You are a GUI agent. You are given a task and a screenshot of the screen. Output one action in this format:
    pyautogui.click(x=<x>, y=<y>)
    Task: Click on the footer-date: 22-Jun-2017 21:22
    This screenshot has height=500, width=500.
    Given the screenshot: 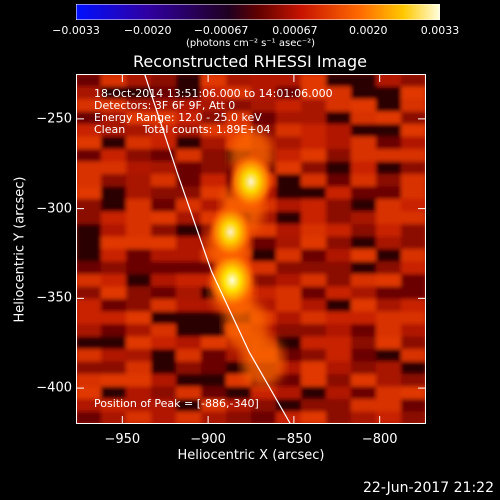 What is the action you would take?
    pyautogui.click(x=428, y=488)
    